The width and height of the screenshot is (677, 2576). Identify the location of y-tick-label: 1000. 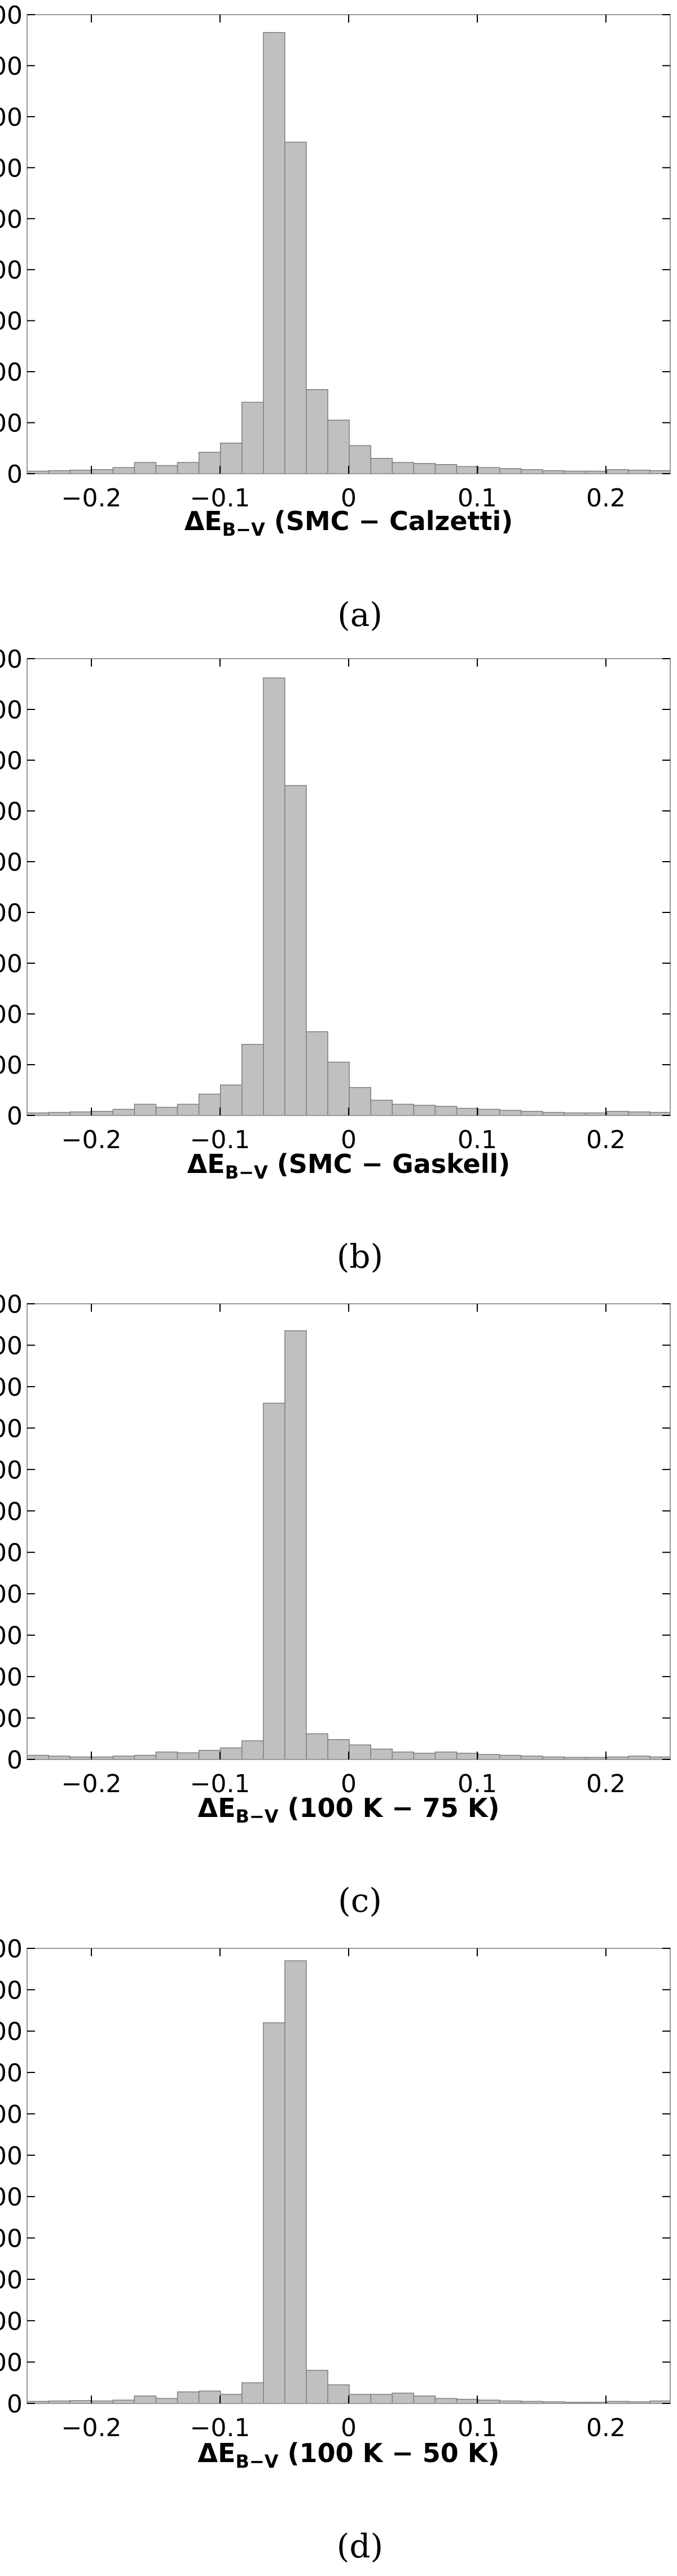
(11, 1345).